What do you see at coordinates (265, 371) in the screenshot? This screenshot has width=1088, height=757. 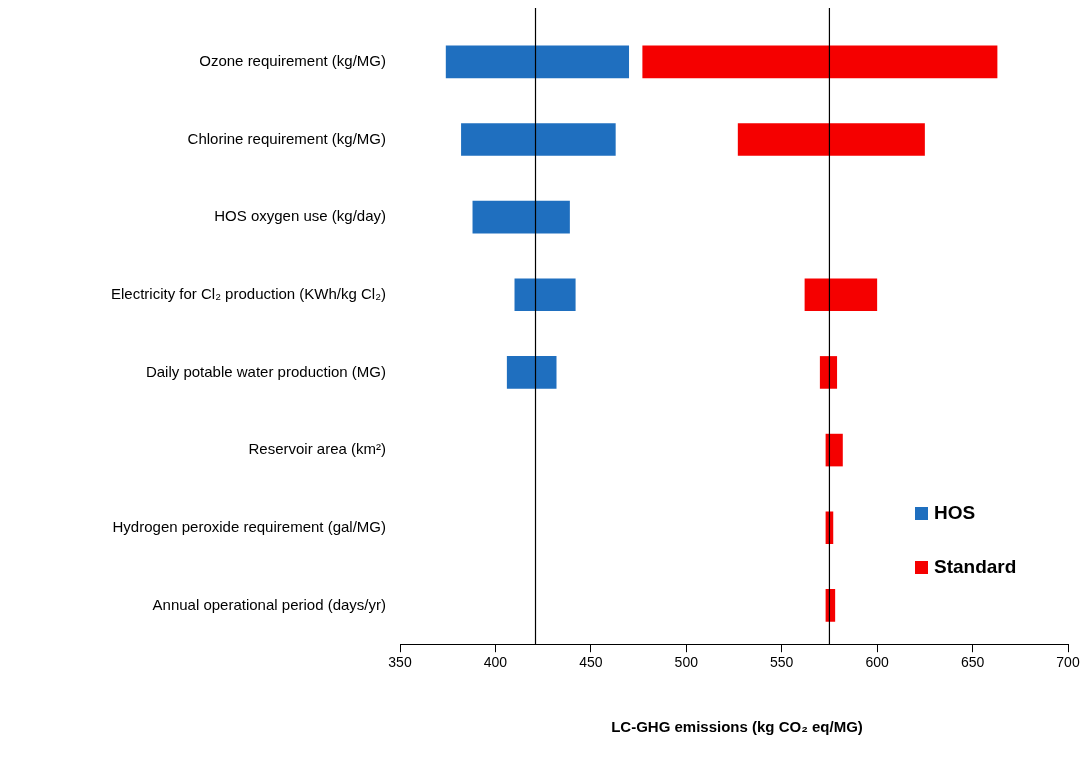 I see `y-tick-label: Daily potable water production (MG)` at bounding box center [265, 371].